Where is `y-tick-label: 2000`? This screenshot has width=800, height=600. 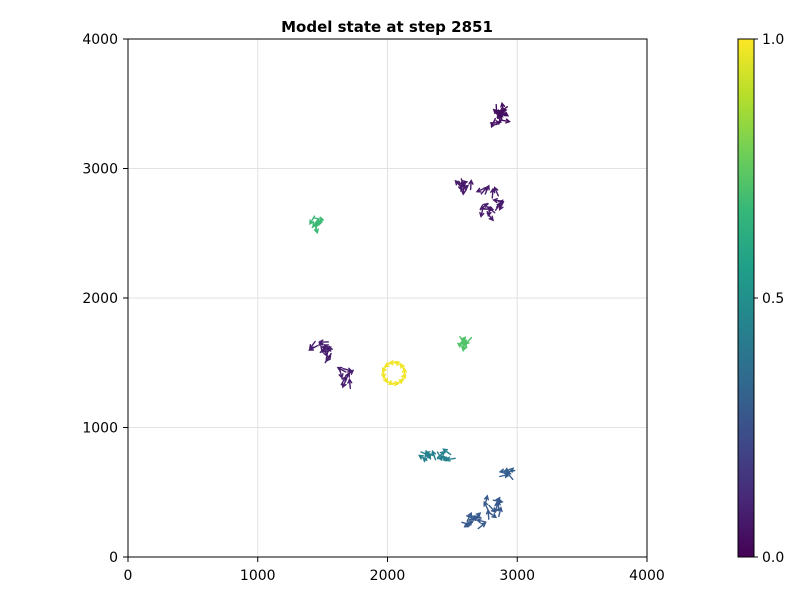 y-tick-label: 2000 is located at coordinates (100, 299).